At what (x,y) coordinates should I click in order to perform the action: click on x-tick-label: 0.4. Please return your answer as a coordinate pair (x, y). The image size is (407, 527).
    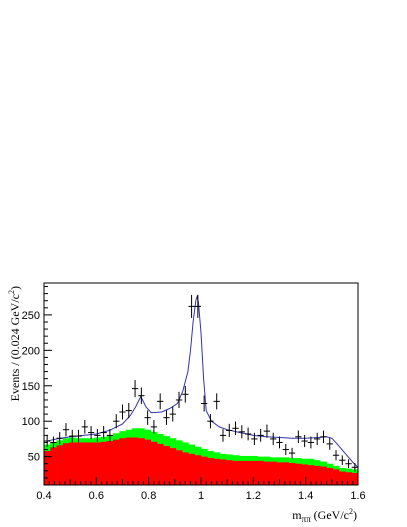
    Looking at the image, I should click on (43, 496).